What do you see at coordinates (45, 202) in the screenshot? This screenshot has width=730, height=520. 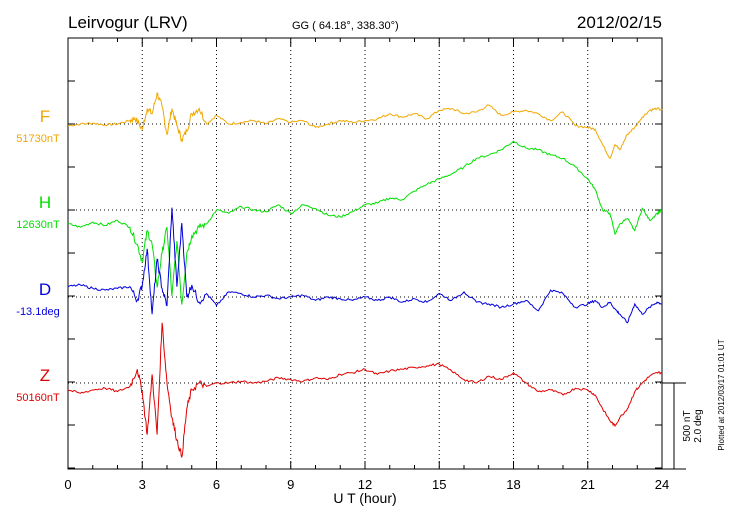 I see `series-name-h: H` at bounding box center [45, 202].